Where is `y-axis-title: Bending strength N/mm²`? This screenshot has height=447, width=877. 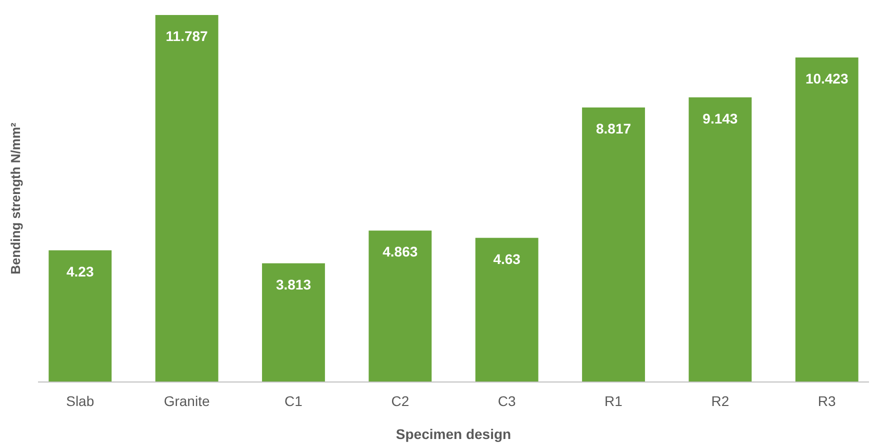 y-axis-title: Bending strength N/mm² is located at coordinates (15, 198).